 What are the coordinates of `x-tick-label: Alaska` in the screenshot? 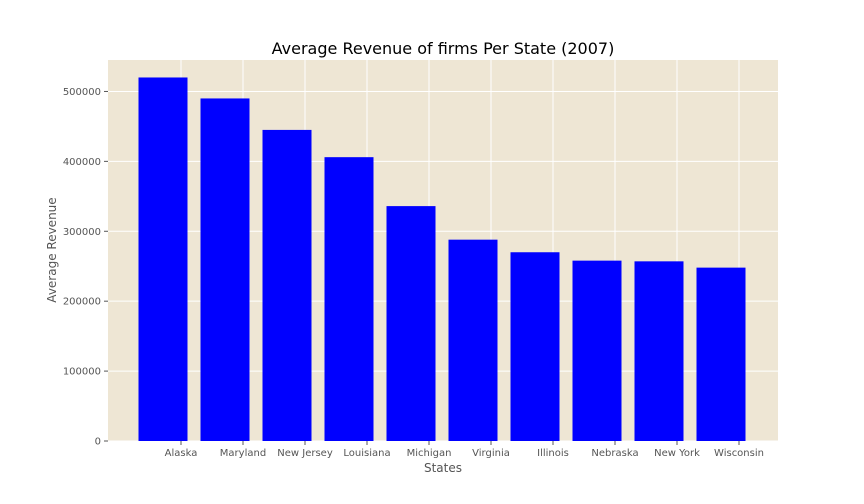 It's located at (181, 453).